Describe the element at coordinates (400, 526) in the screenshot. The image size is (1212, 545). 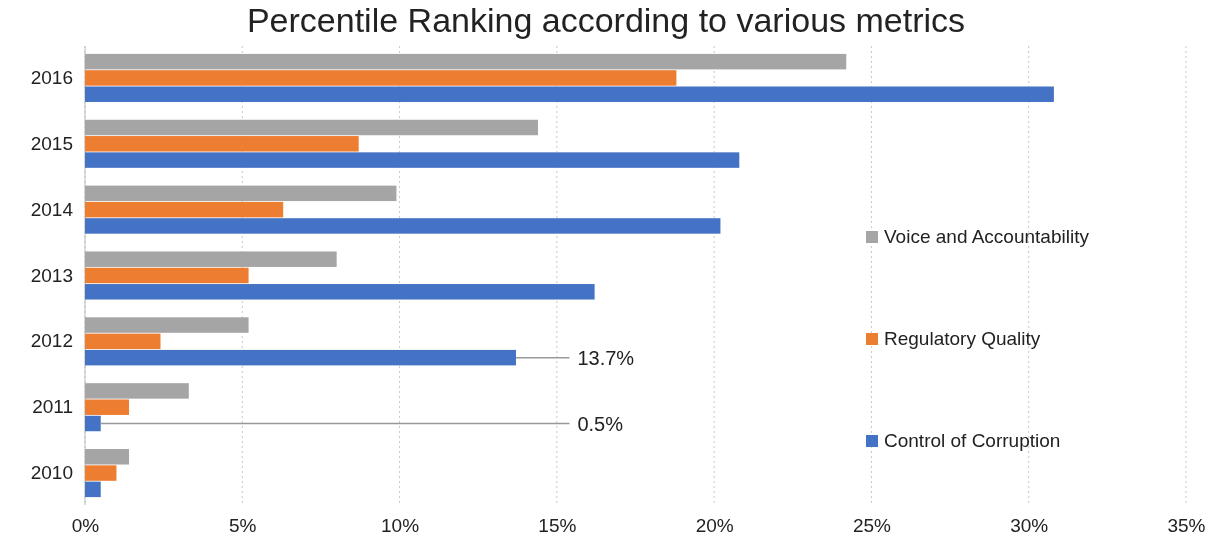
I see `x-tick-label: 10%` at that location.